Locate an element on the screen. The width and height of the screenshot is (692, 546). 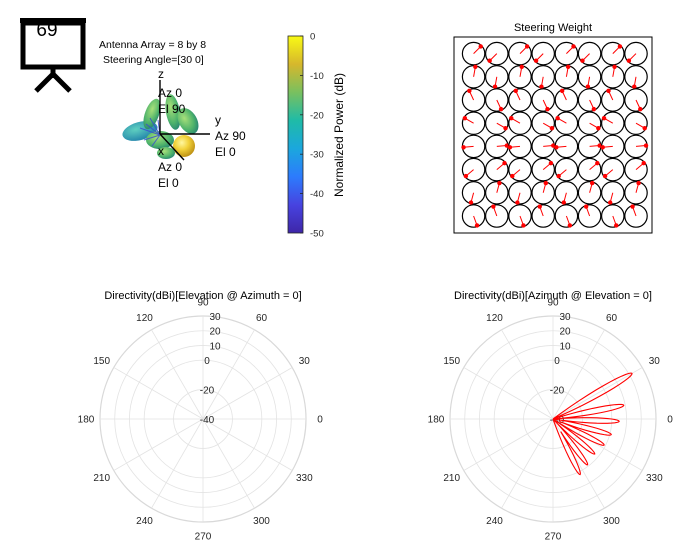
colorbar-label: Normalized Power (dB) is located at coordinates (339, 135).